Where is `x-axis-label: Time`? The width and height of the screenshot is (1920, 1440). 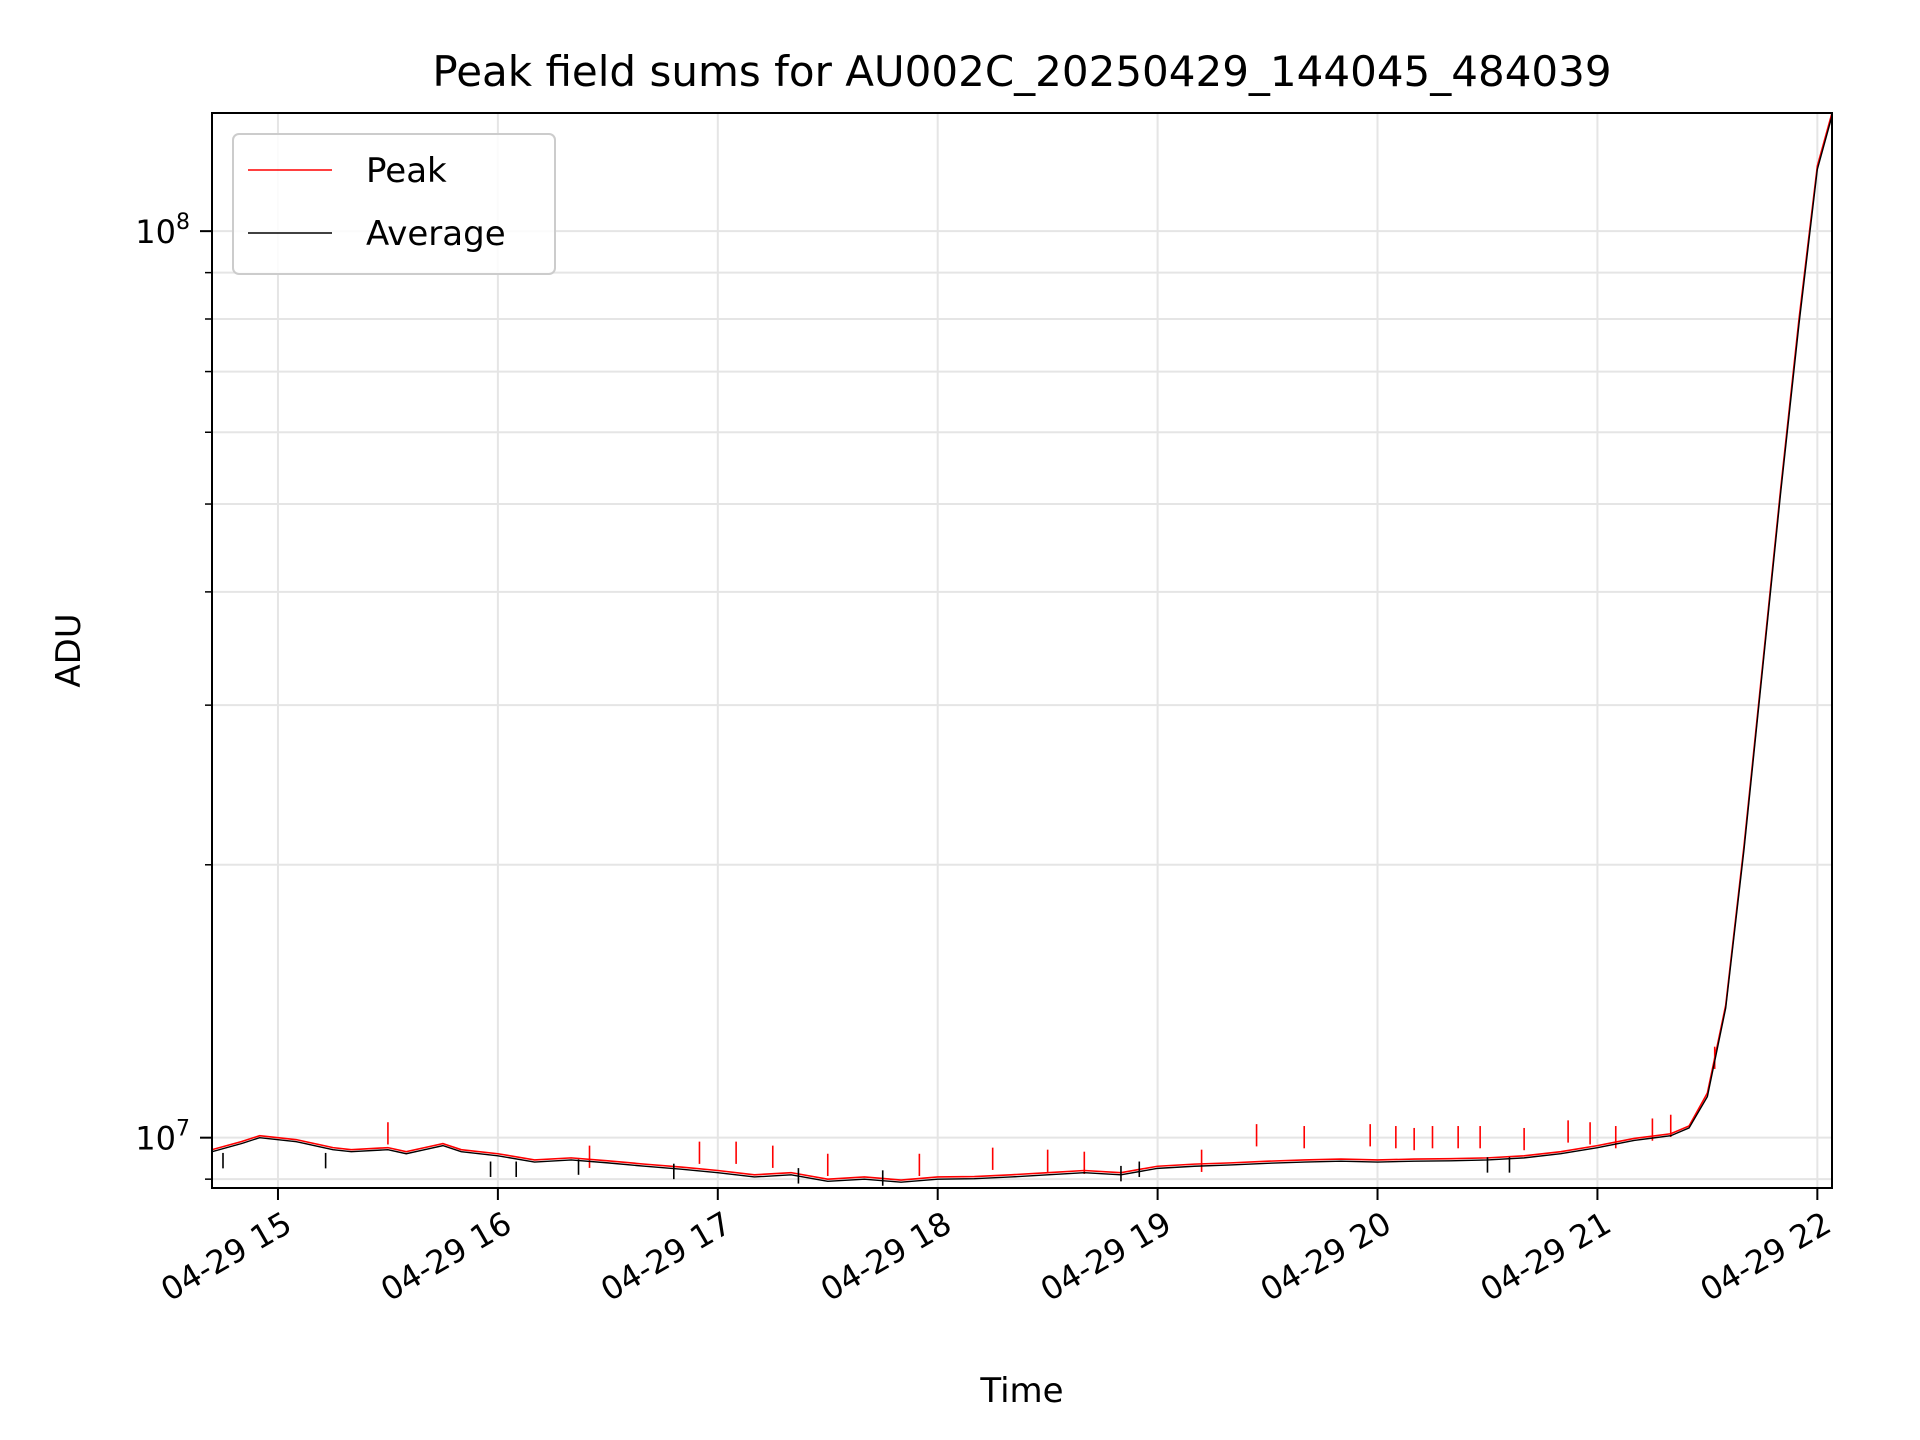 x-axis-label: Time is located at coordinates (1021, 1391).